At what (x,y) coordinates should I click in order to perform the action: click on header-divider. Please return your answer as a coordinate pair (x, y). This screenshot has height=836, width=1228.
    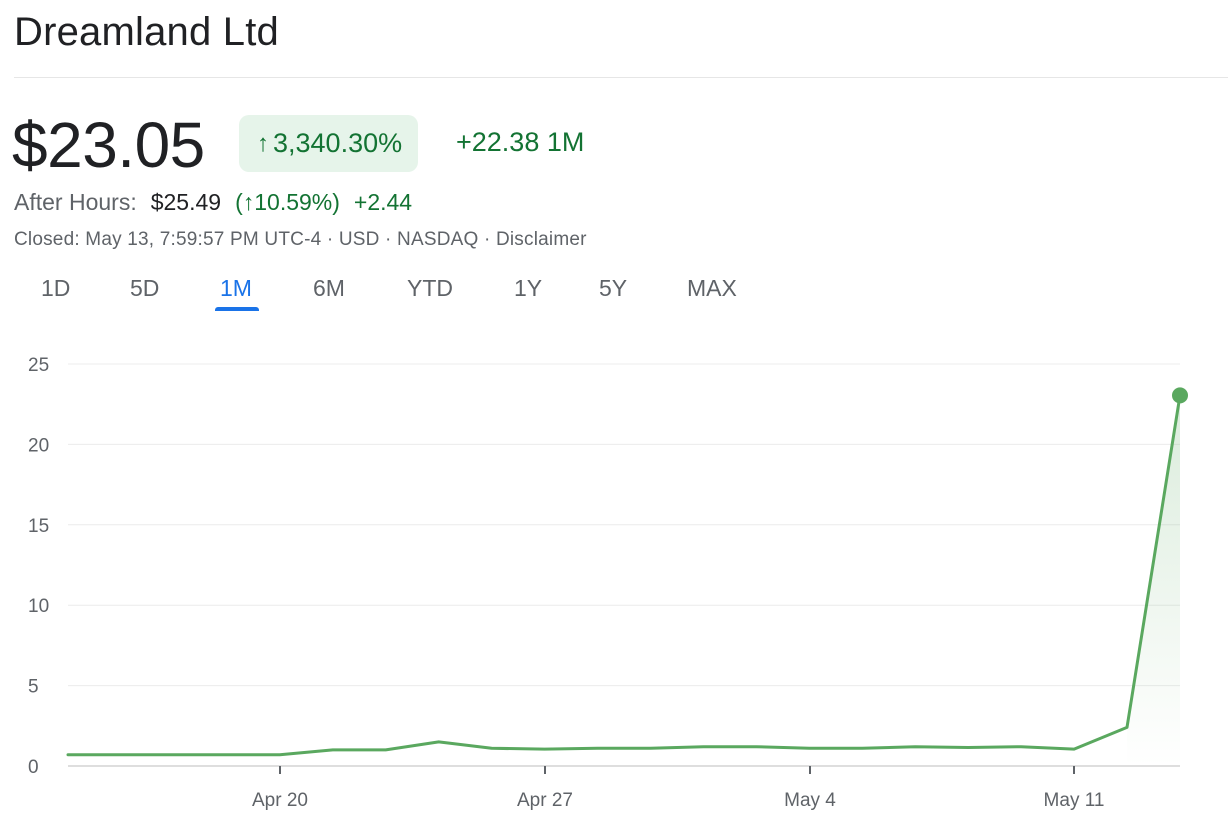
    Looking at the image, I should click on (621, 77).